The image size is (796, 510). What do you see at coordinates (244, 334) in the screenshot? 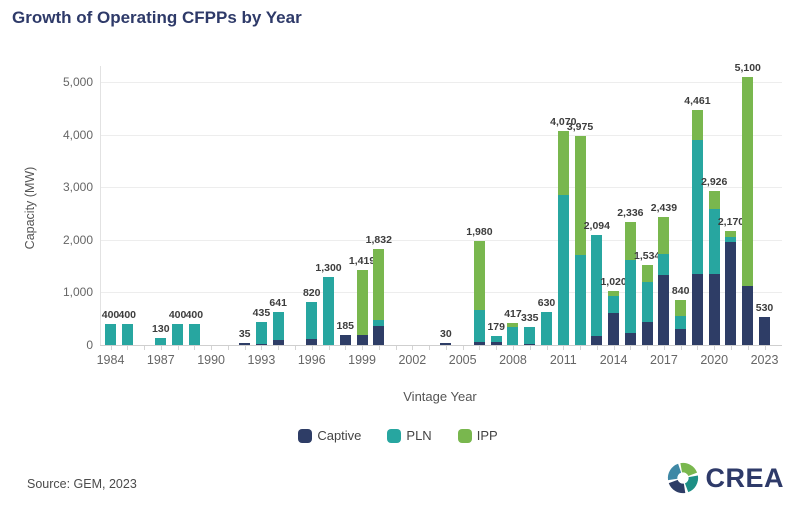
I see `bar-value-label-1992: 35` at bounding box center [244, 334].